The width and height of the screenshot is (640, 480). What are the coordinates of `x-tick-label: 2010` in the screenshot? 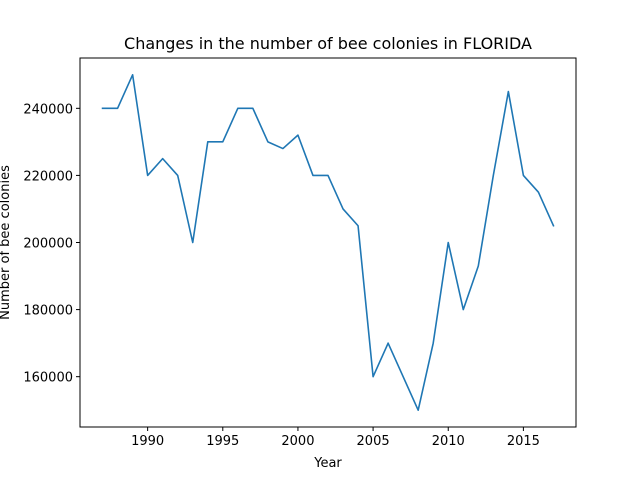 It's located at (448, 441).